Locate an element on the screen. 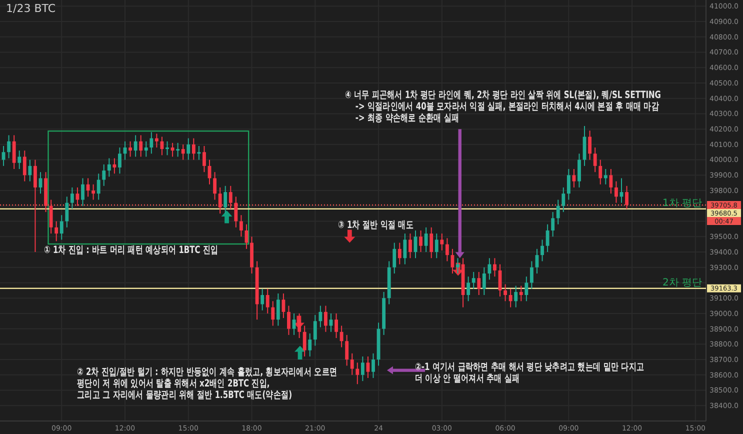 The image size is (743, 434). annotation: ① 1차 진입 : 바트 머리 패턴 예상되어 1BTC 진입 is located at coordinates (131, 250).